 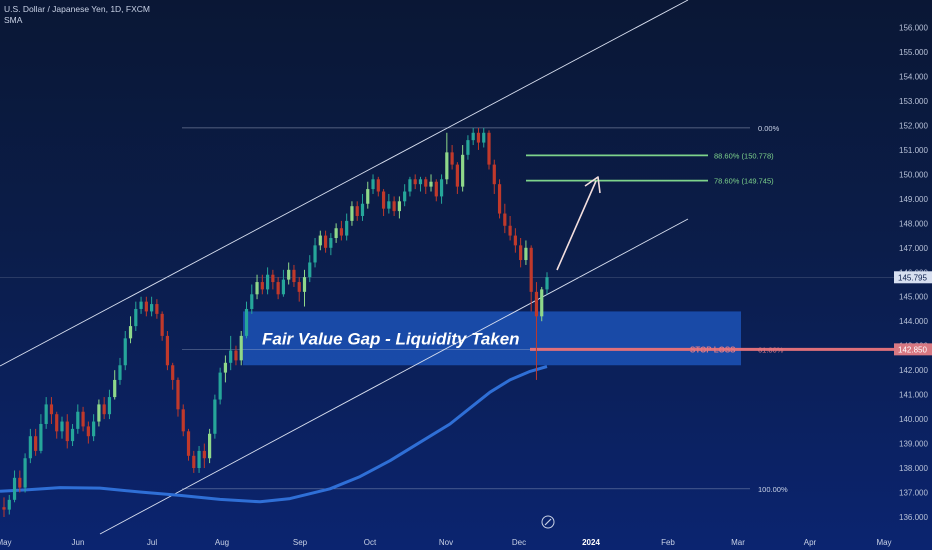 What do you see at coordinates (713, 349) in the screenshot?
I see `stop-loss-label: STOP LOSS` at bounding box center [713, 349].